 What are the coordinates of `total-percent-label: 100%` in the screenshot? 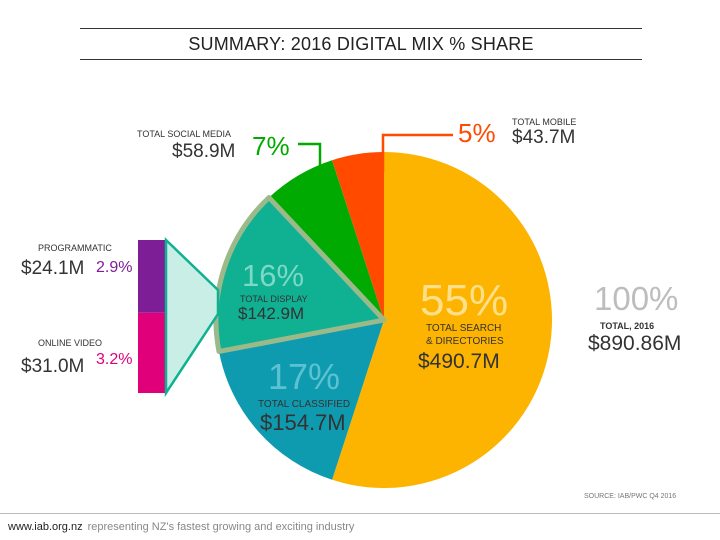 It's located at (636, 298).